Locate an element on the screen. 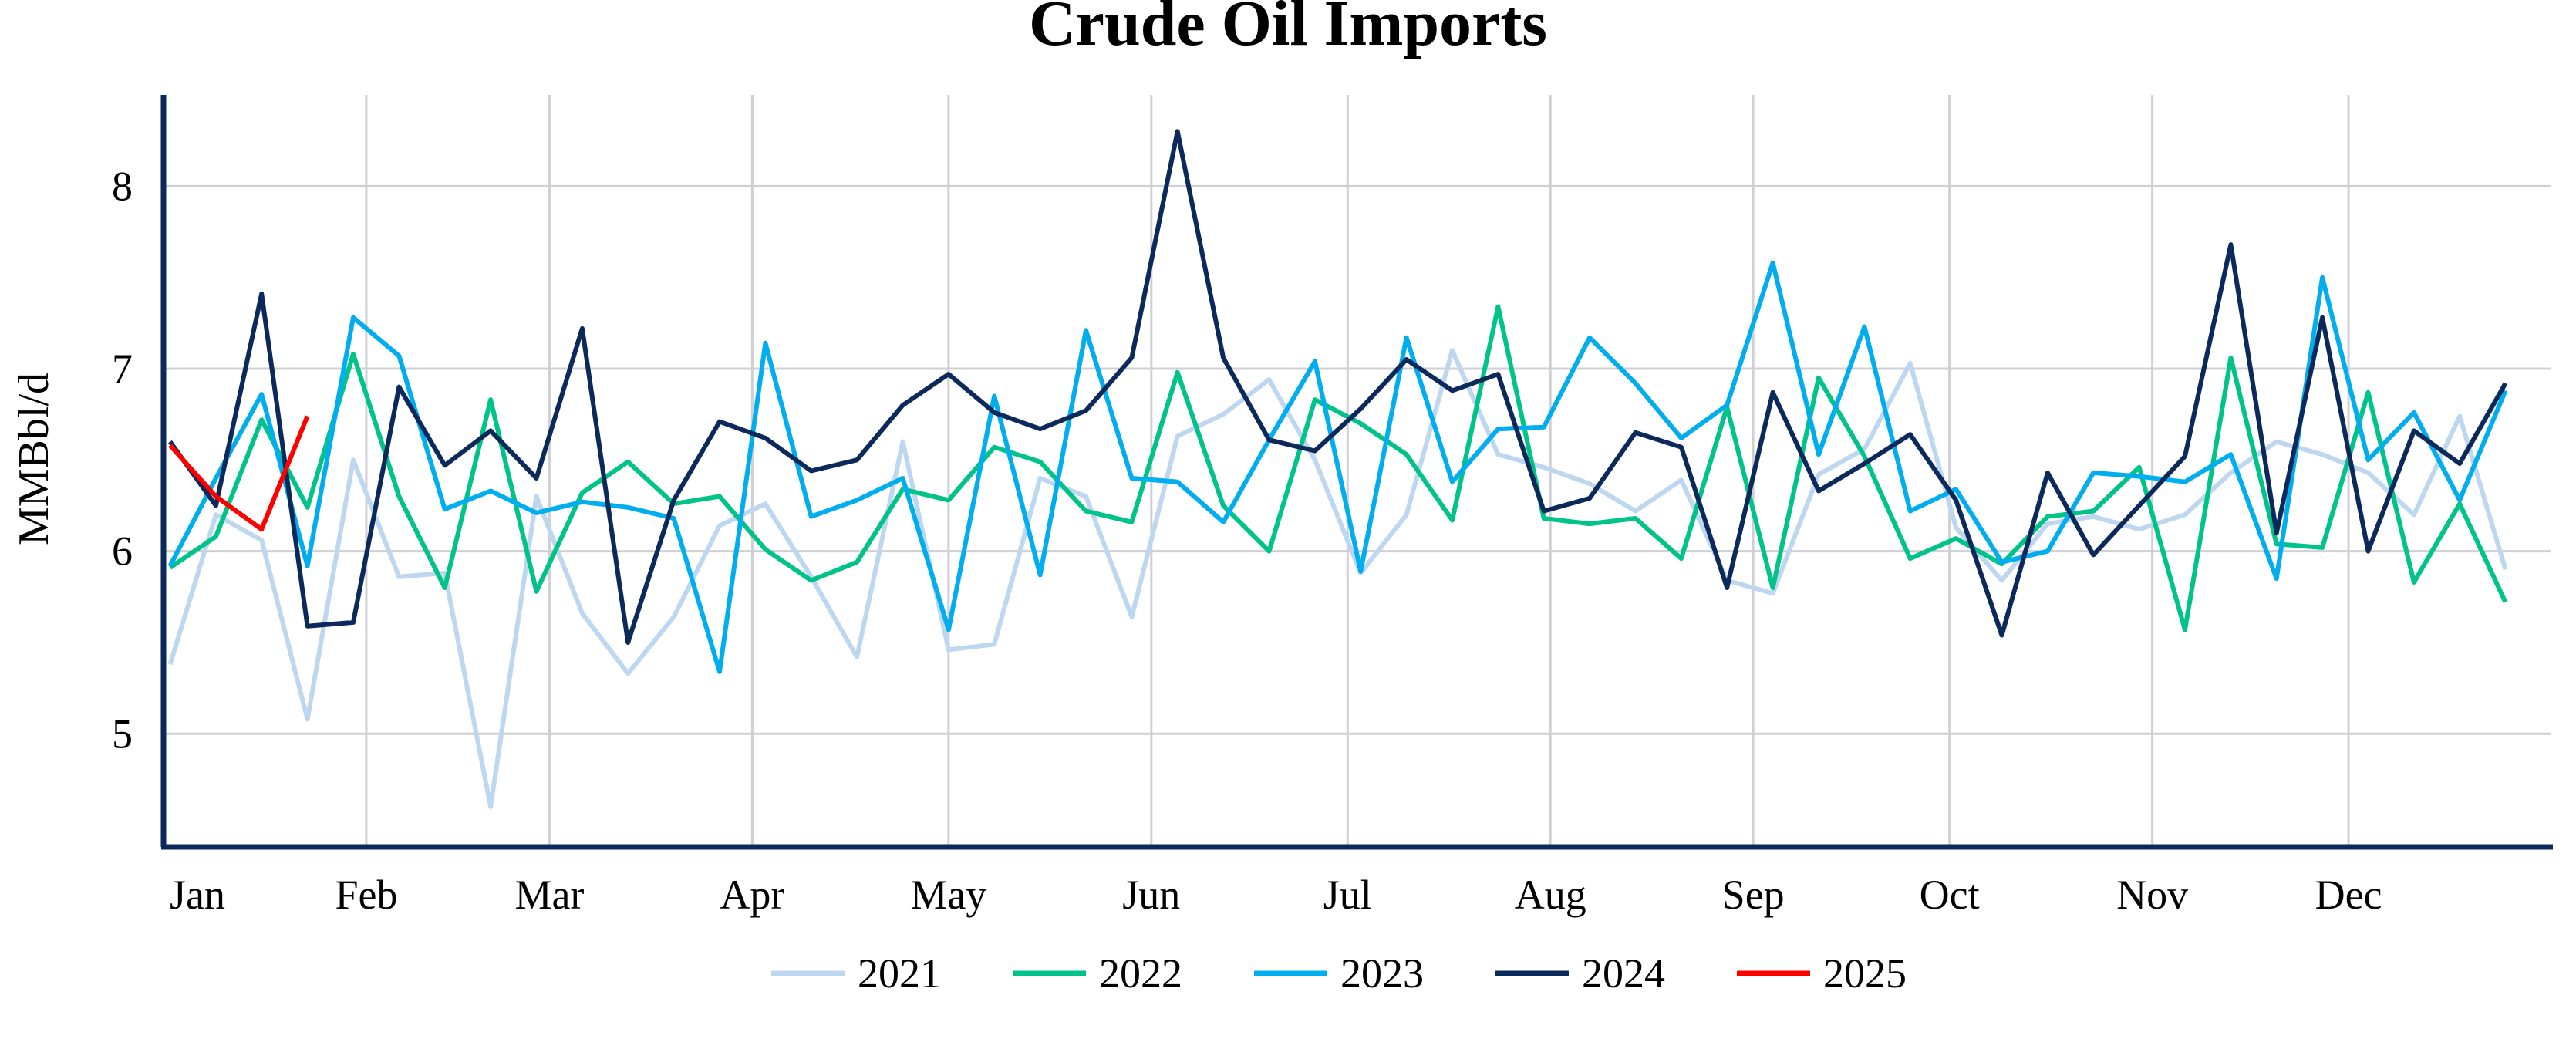  x-tick-label: Dec is located at coordinates (2348, 895).